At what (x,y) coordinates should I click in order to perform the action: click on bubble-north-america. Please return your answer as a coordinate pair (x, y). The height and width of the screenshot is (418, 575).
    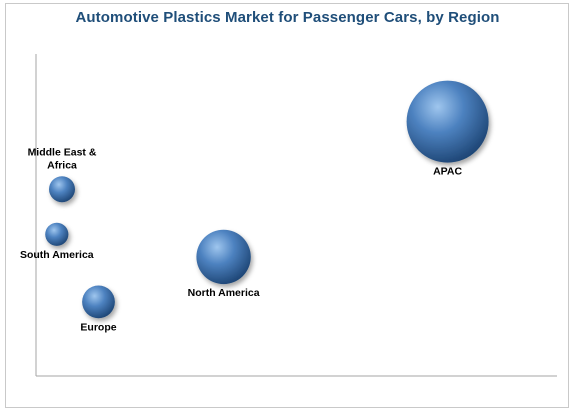
    Looking at the image, I should click on (223, 257).